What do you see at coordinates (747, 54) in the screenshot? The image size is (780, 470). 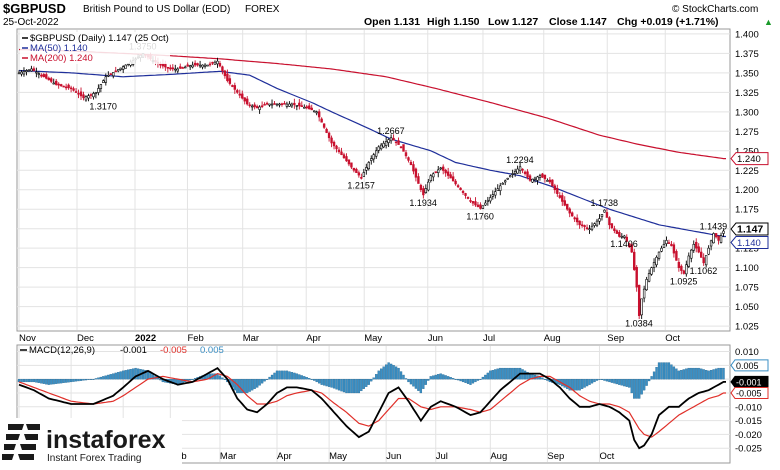 I see `y-tick-label: 1.375` at bounding box center [747, 54].